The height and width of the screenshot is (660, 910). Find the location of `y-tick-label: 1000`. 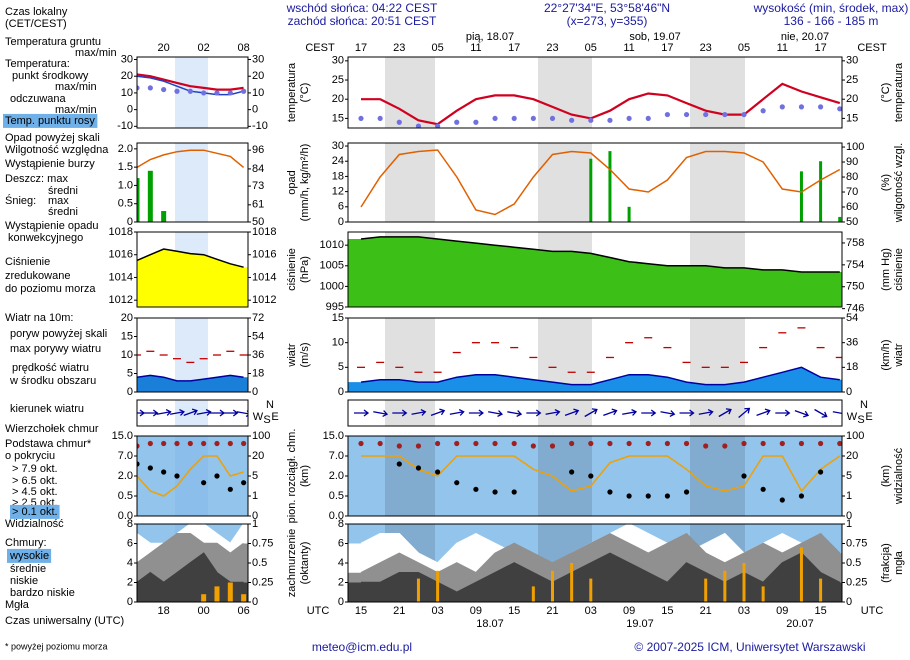

y-tick-label: 1000 is located at coordinates (332, 286).